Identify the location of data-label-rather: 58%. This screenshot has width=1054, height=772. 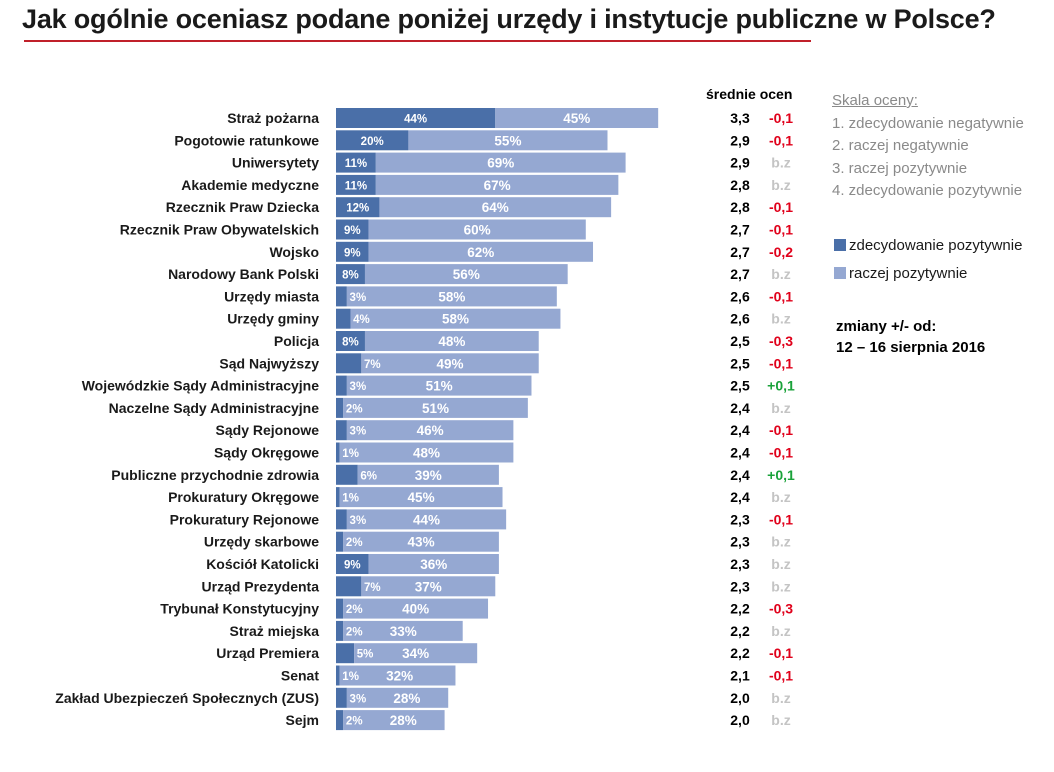
(455, 319).